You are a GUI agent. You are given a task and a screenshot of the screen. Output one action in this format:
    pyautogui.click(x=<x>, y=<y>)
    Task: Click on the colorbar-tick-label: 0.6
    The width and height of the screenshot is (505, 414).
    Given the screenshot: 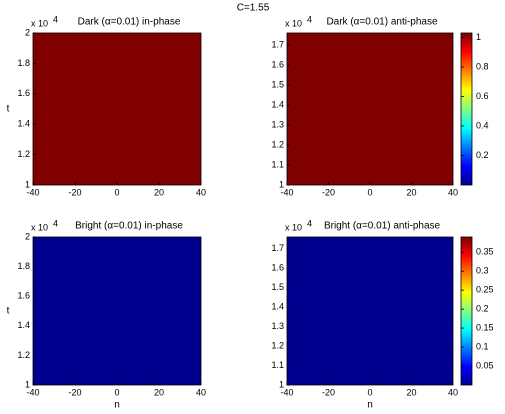 What is the action you would take?
    pyautogui.click(x=482, y=96)
    